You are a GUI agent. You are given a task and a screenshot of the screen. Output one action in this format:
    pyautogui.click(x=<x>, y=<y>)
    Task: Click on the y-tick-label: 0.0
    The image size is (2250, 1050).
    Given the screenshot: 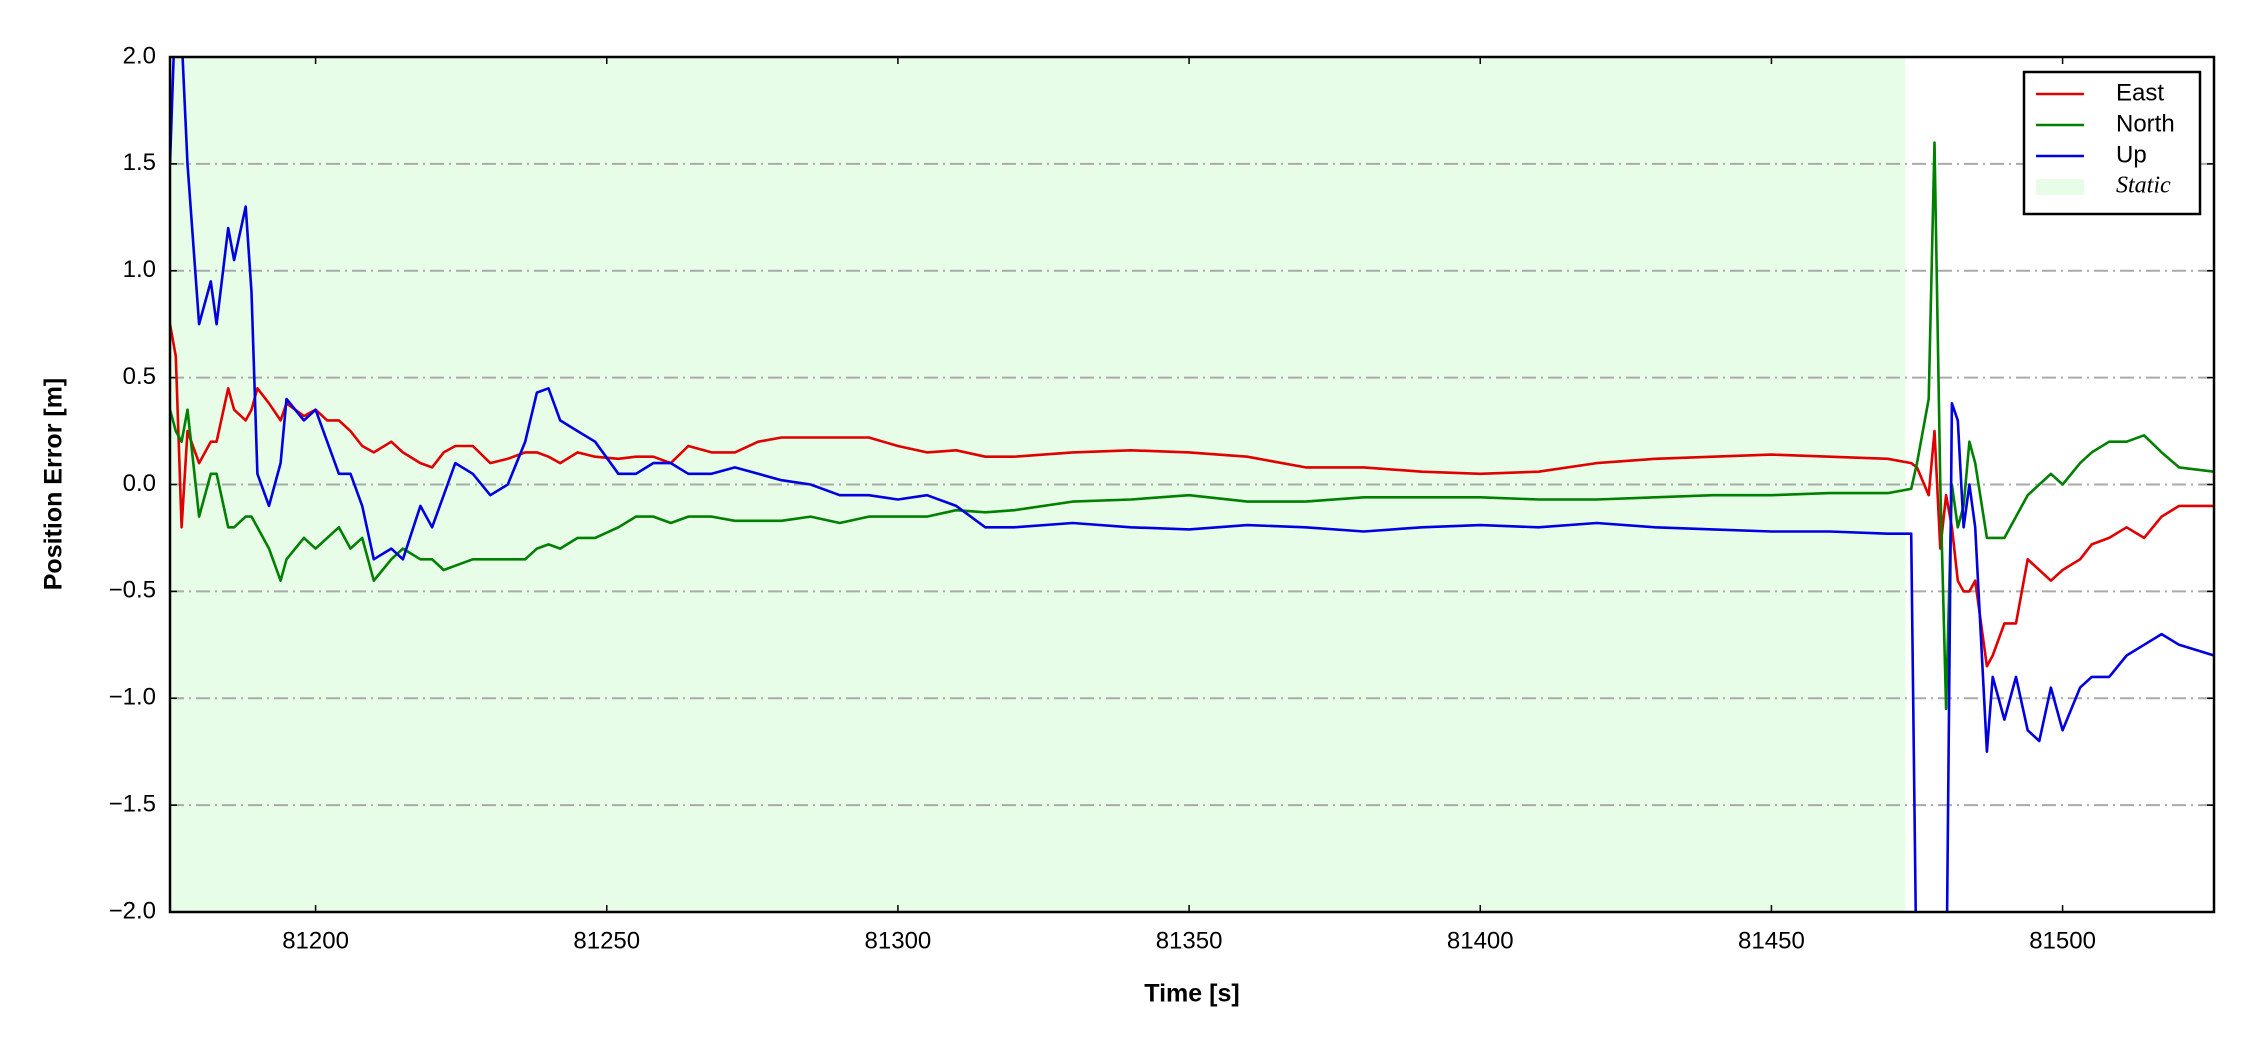 What is the action you would take?
    pyautogui.click(x=139, y=483)
    